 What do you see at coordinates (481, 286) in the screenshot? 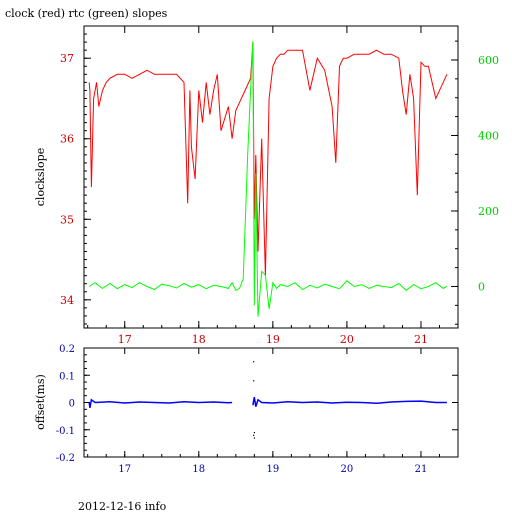
I see `top-right-tick-label: 0` at bounding box center [481, 286].